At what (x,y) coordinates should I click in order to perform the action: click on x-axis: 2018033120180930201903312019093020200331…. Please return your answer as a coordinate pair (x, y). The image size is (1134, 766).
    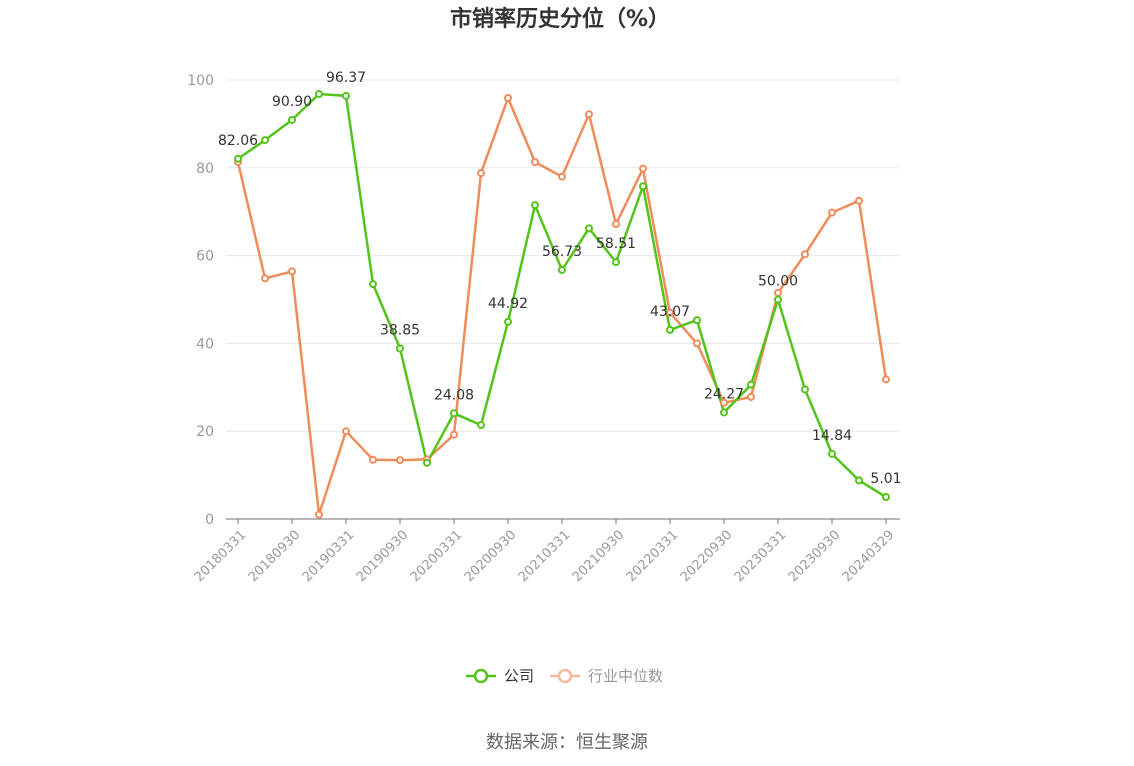
    Looking at the image, I should click on (546, 551).